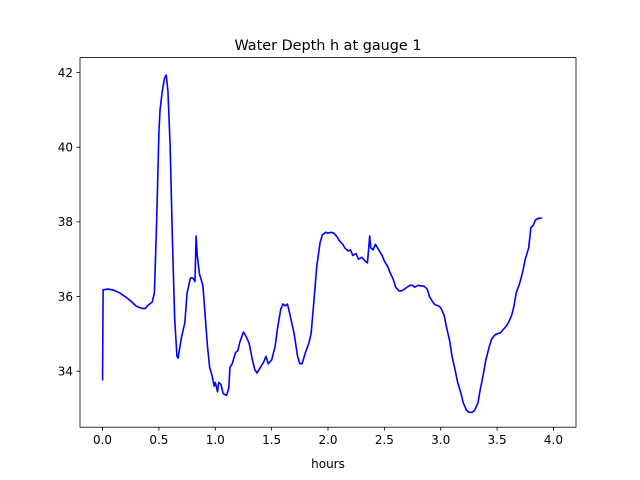 The width and height of the screenshot is (640, 480). I want to click on x-tick-label: 4.0, so click(553, 440).